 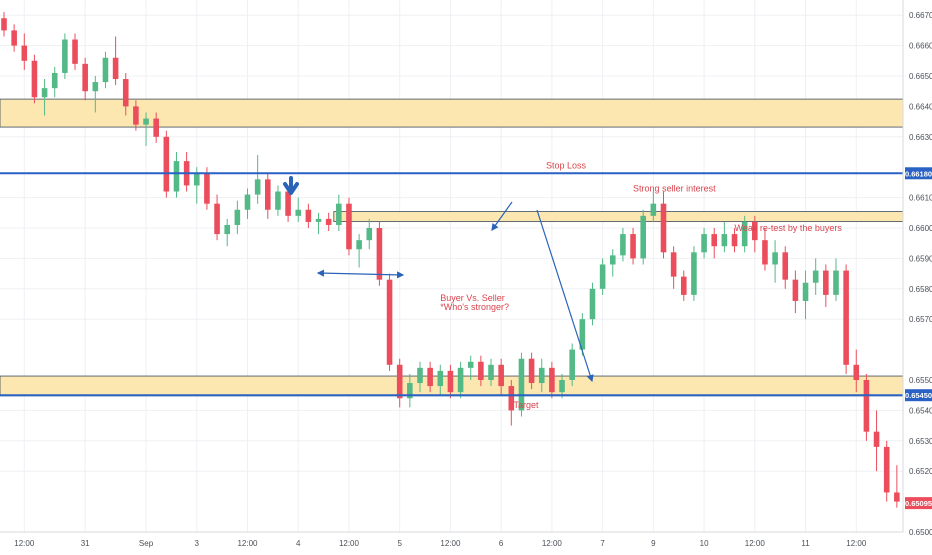 I want to click on target-label: Target, so click(x=526, y=405).